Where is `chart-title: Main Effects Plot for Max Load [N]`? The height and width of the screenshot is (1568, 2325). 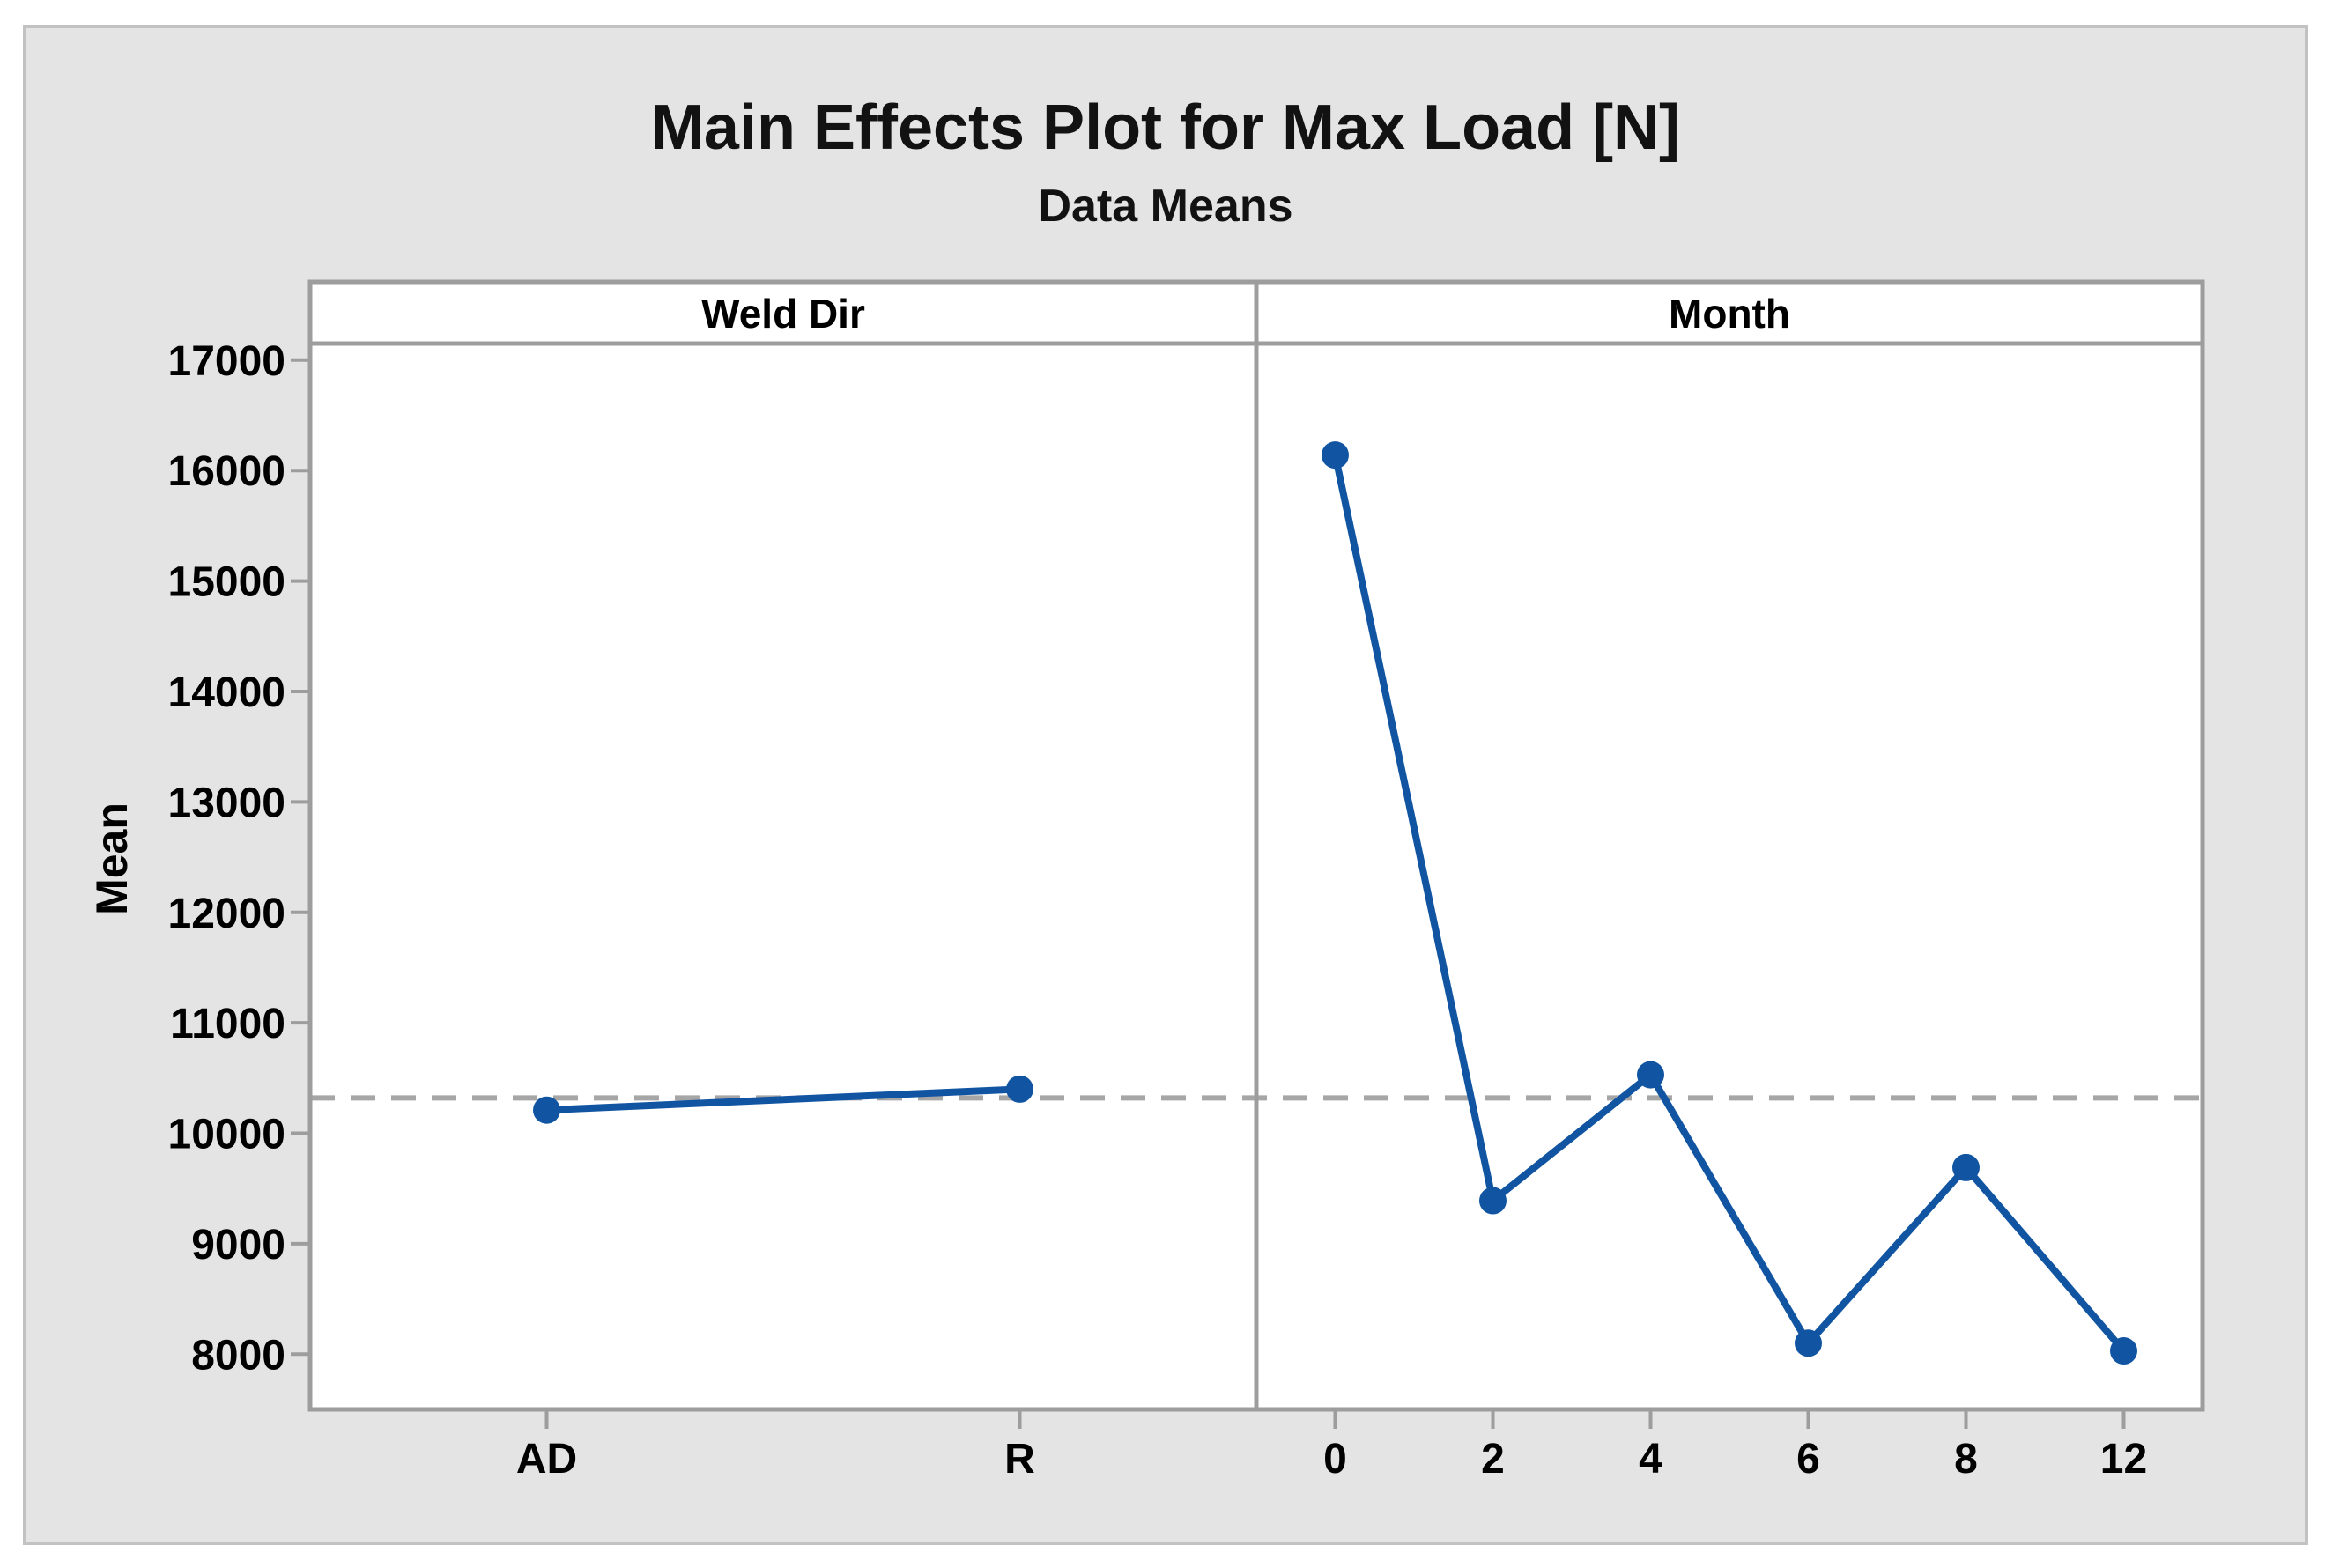 chart-title: Main Effects Plot for Max Load [N] is located at coordinates (1165, 127).